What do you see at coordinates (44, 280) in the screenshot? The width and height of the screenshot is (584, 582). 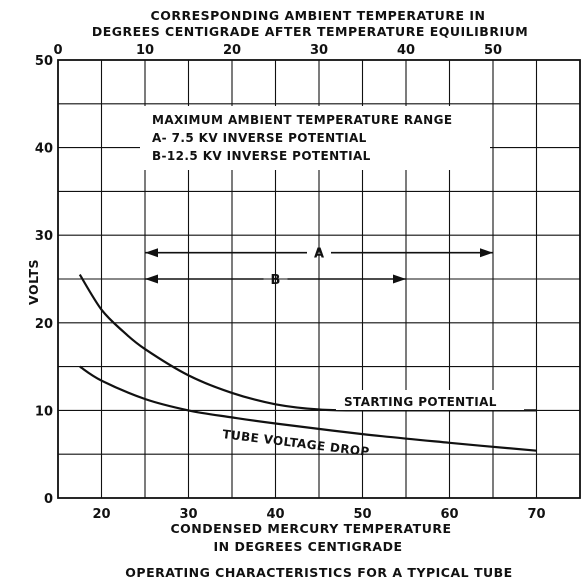 I see `y-axis-ticks: 0 10 20 30 40 50` at bounding box center [44, 280].